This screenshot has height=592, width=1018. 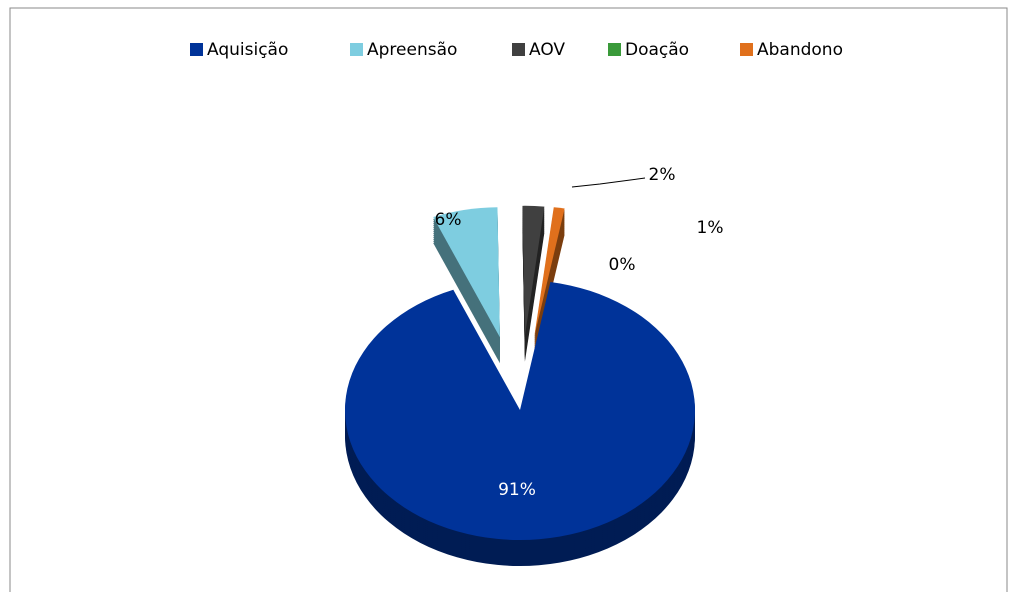 I want to click on legend-label: Apreensão, so click(x=412, y=50).